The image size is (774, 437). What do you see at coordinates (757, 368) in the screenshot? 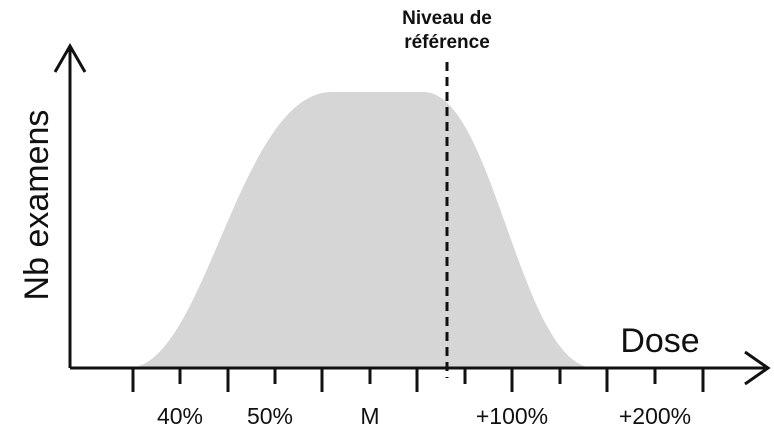
I see `x-arrow` at bounding box center [757, 368].